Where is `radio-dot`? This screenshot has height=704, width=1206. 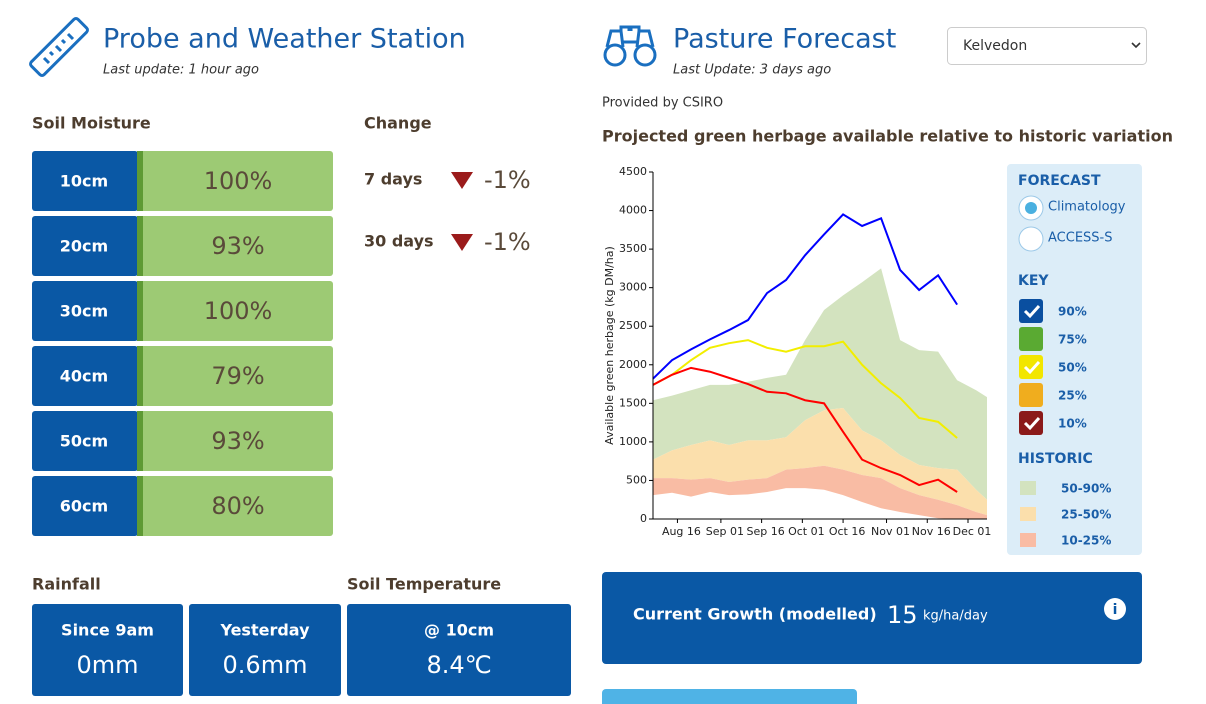
radio-dot is located at coordinates (1031, 208).